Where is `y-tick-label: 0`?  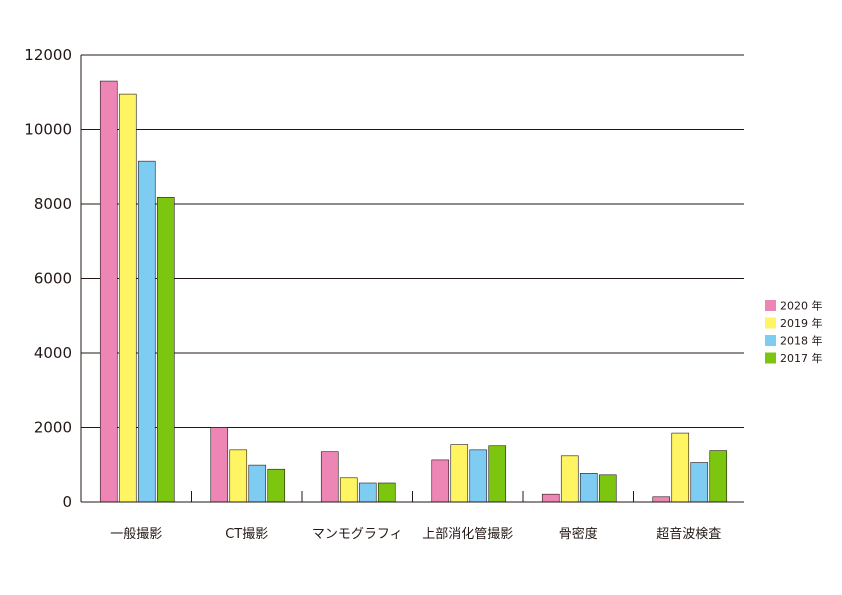 y-tick-label: 0 is located at coordinates (67, 502).